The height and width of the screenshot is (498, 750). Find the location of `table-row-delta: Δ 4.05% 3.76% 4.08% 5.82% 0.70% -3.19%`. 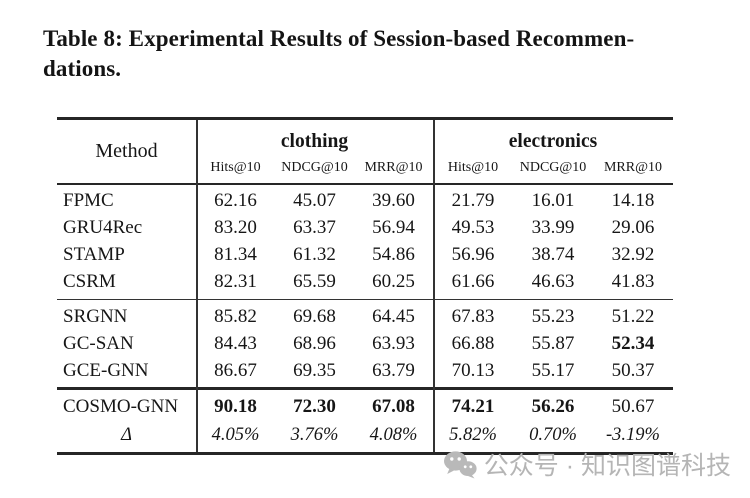

table-row-delta: Δ 4.05% 3.76% 4.08% 5.82% 0.70% -3.19% is located at coordinates (365, 435).